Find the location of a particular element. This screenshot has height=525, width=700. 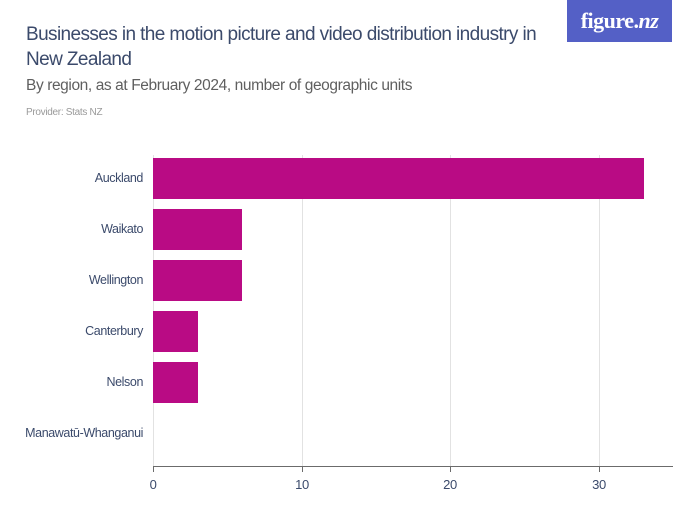

x-axis-line is located at coordinates (413, 466).